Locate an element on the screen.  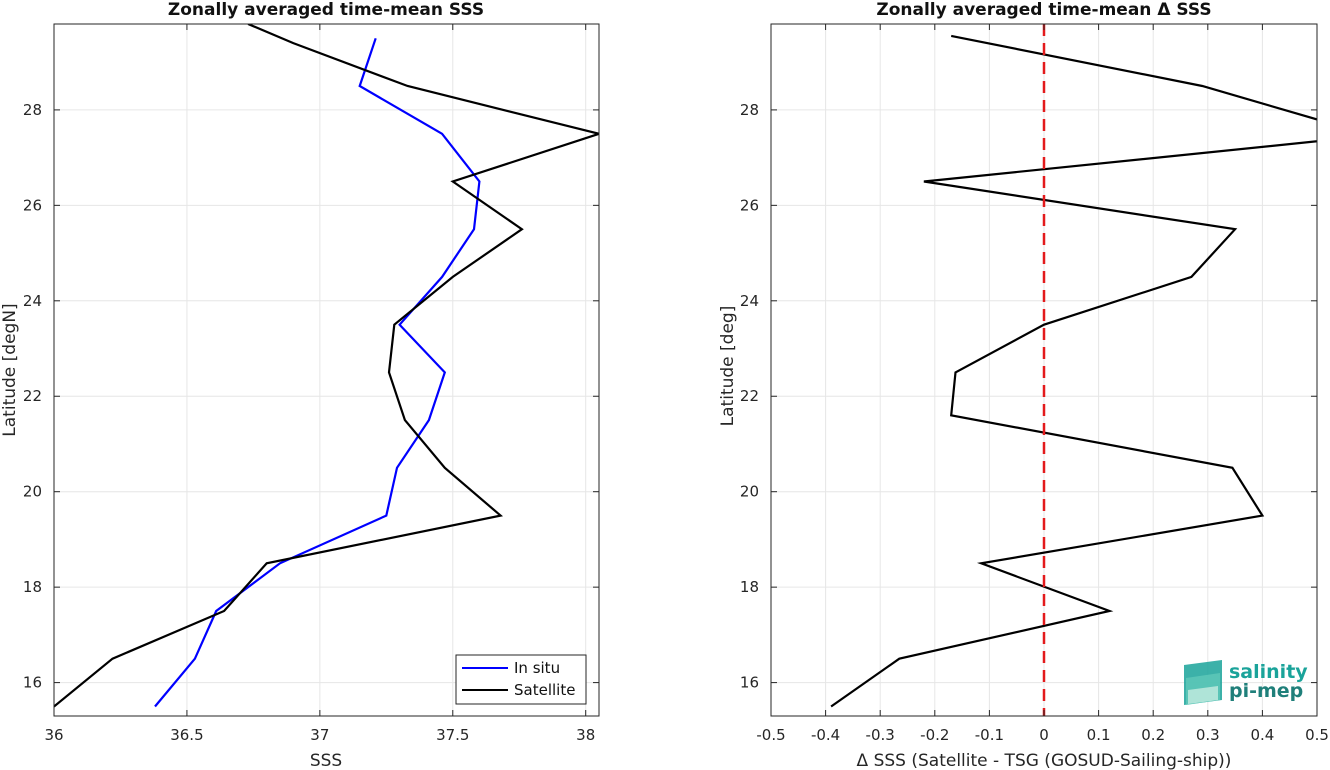
x-tick-label: -0.2 is located at coordinates (934, 735).